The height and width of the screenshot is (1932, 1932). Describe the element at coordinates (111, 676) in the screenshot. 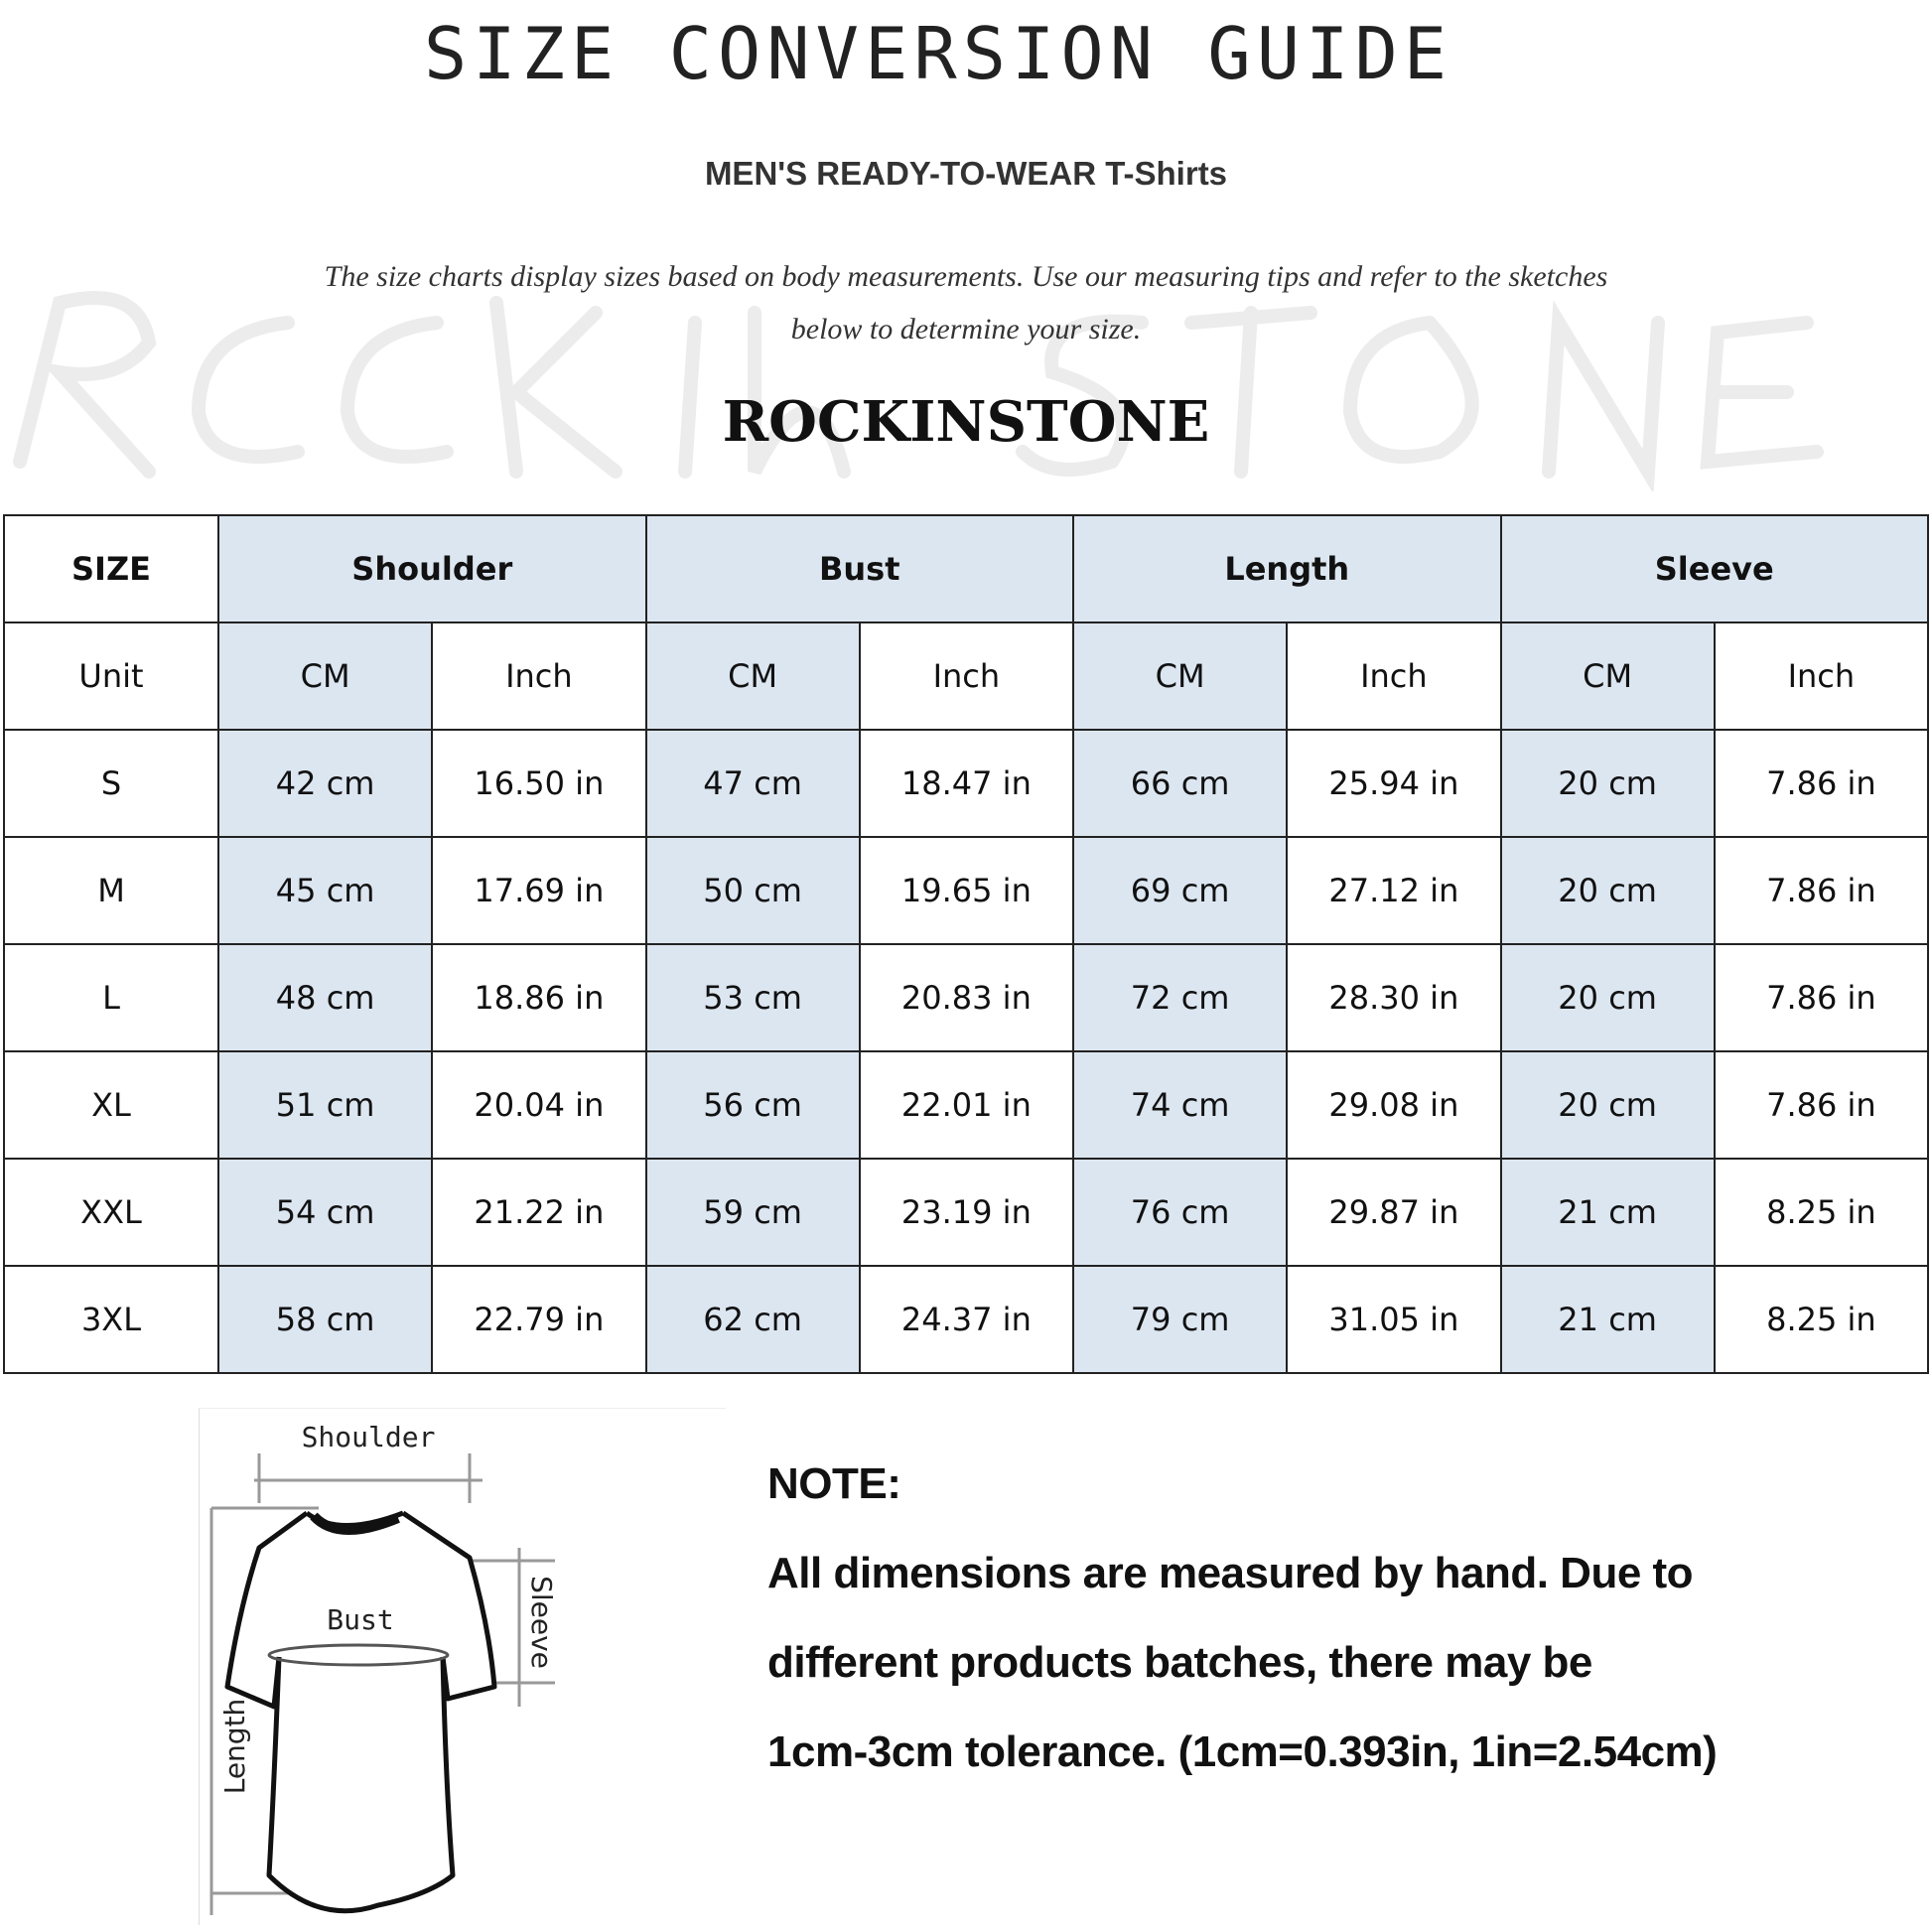

I see `unit-label: Unit` at that location.